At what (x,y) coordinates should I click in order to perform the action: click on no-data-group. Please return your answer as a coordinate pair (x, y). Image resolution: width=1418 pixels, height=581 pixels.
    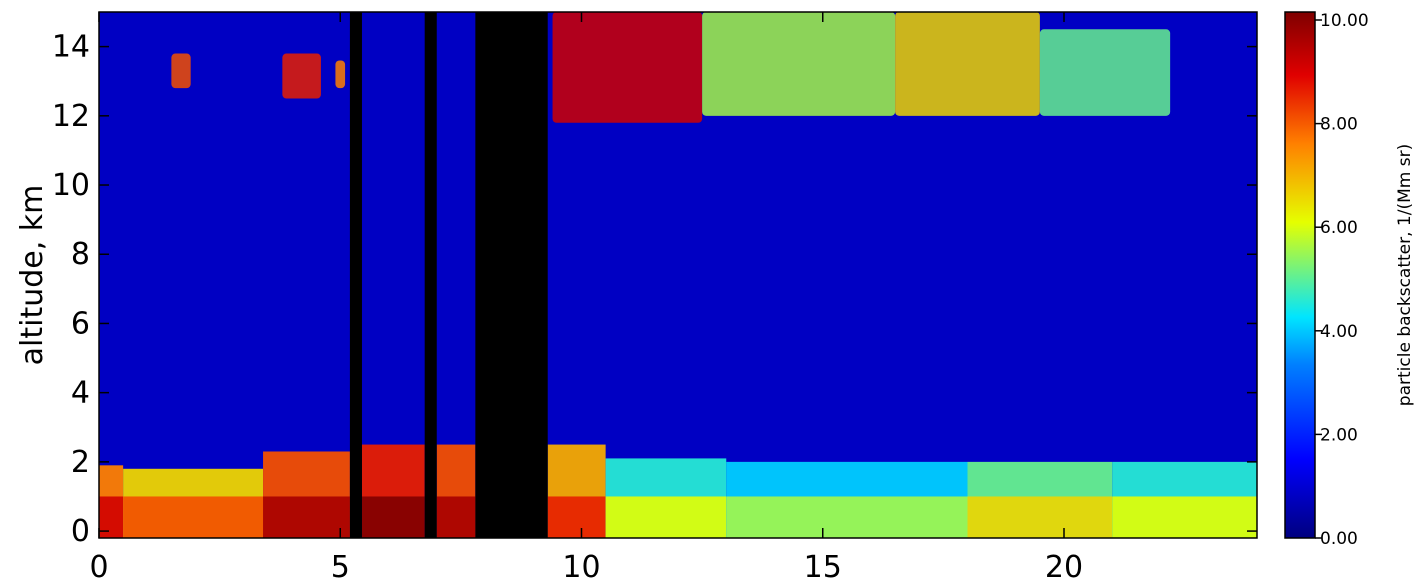
    Looking at the image, I should click on (448, 275).